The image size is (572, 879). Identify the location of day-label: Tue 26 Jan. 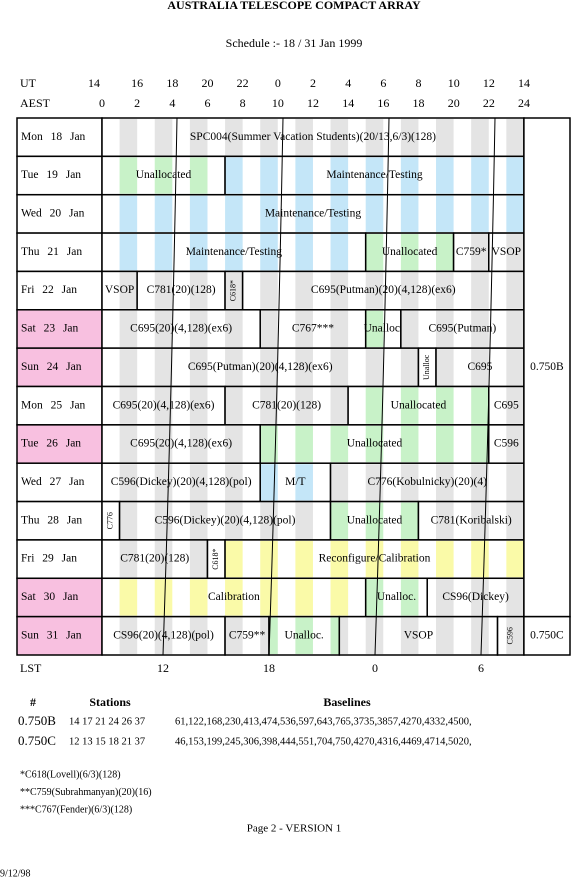
(51, 444).